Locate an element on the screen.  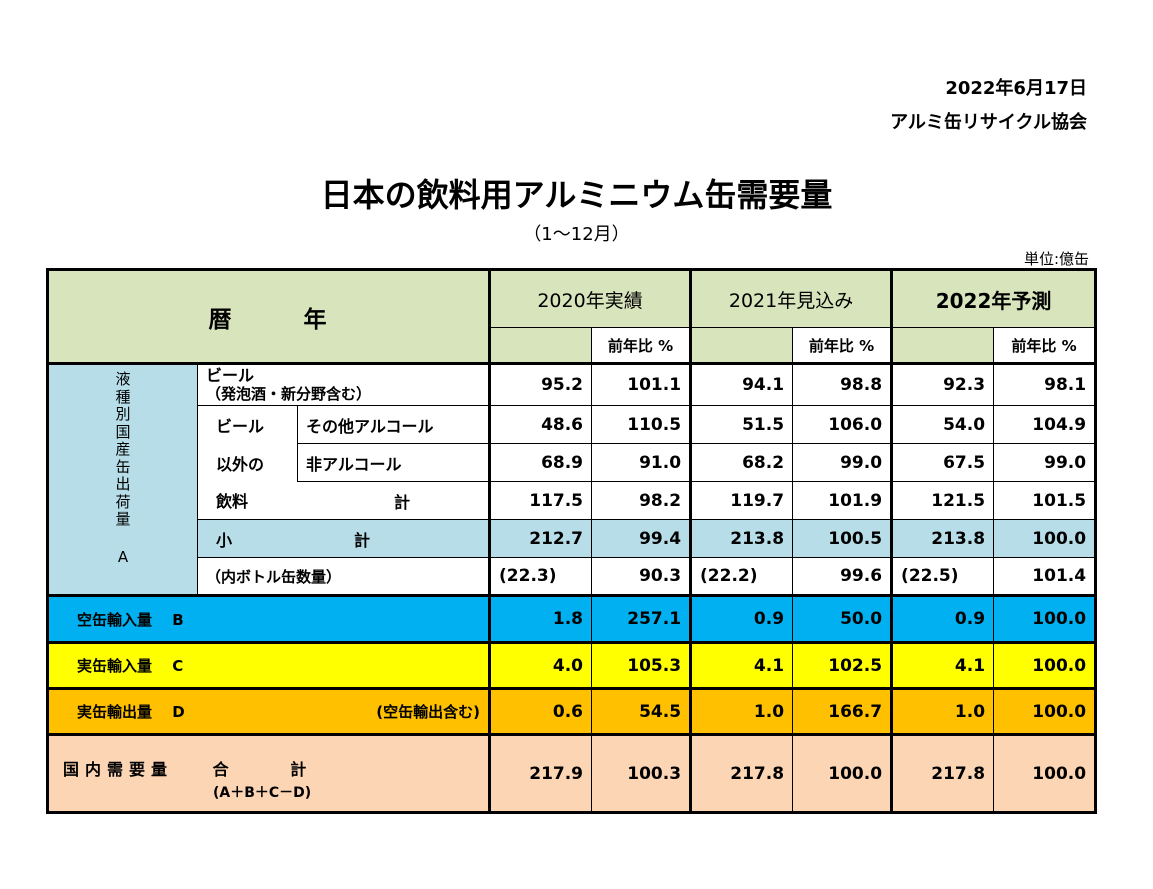
other-alcohol-2021-pct: 106.0 is located at coordinates (842, 424).